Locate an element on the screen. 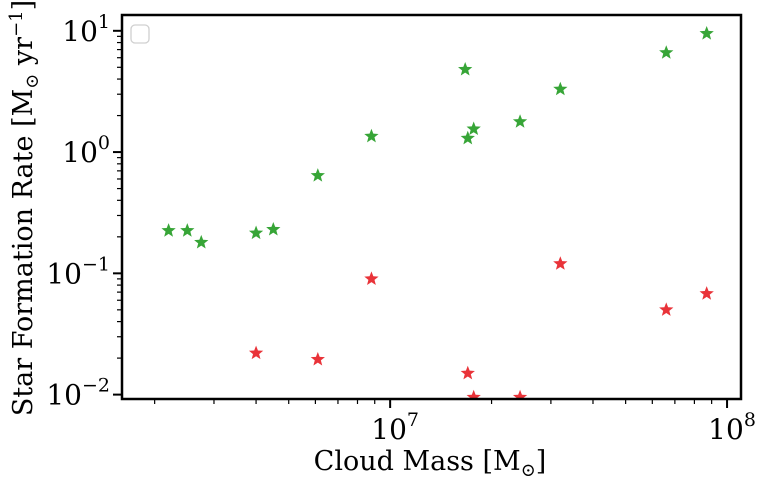 Image resolution: width=763 pixels, height=487 pixels. y-tick-label: 10⁻¹ is located at coordinates (78, 271).